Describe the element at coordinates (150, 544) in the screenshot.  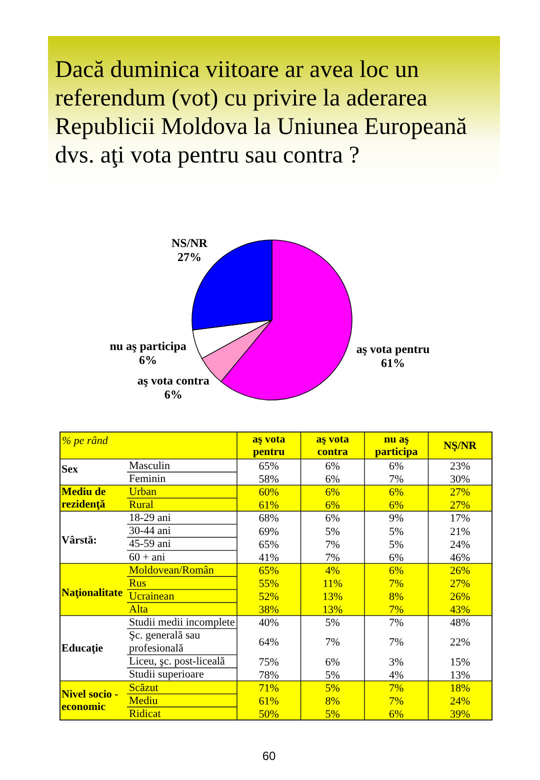
I see `y-tick-label: 45-59 ani` at that location.